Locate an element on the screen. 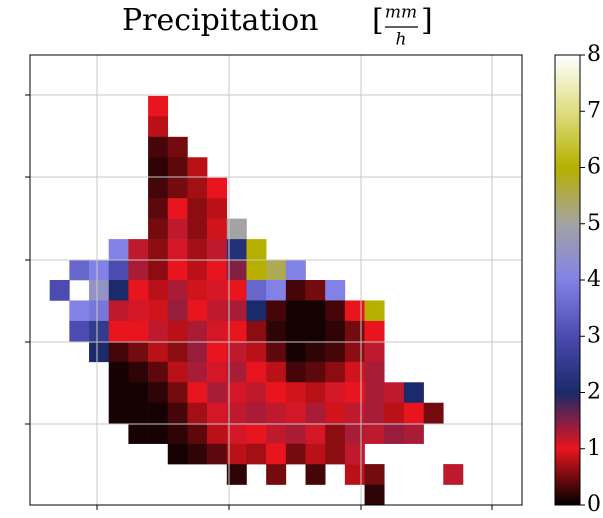 Image resolution: width=603 pixels, height=518 pixels. colorbar: 0 1 2 3 4 5 6 7 8 is located at coordinates (577, 279).